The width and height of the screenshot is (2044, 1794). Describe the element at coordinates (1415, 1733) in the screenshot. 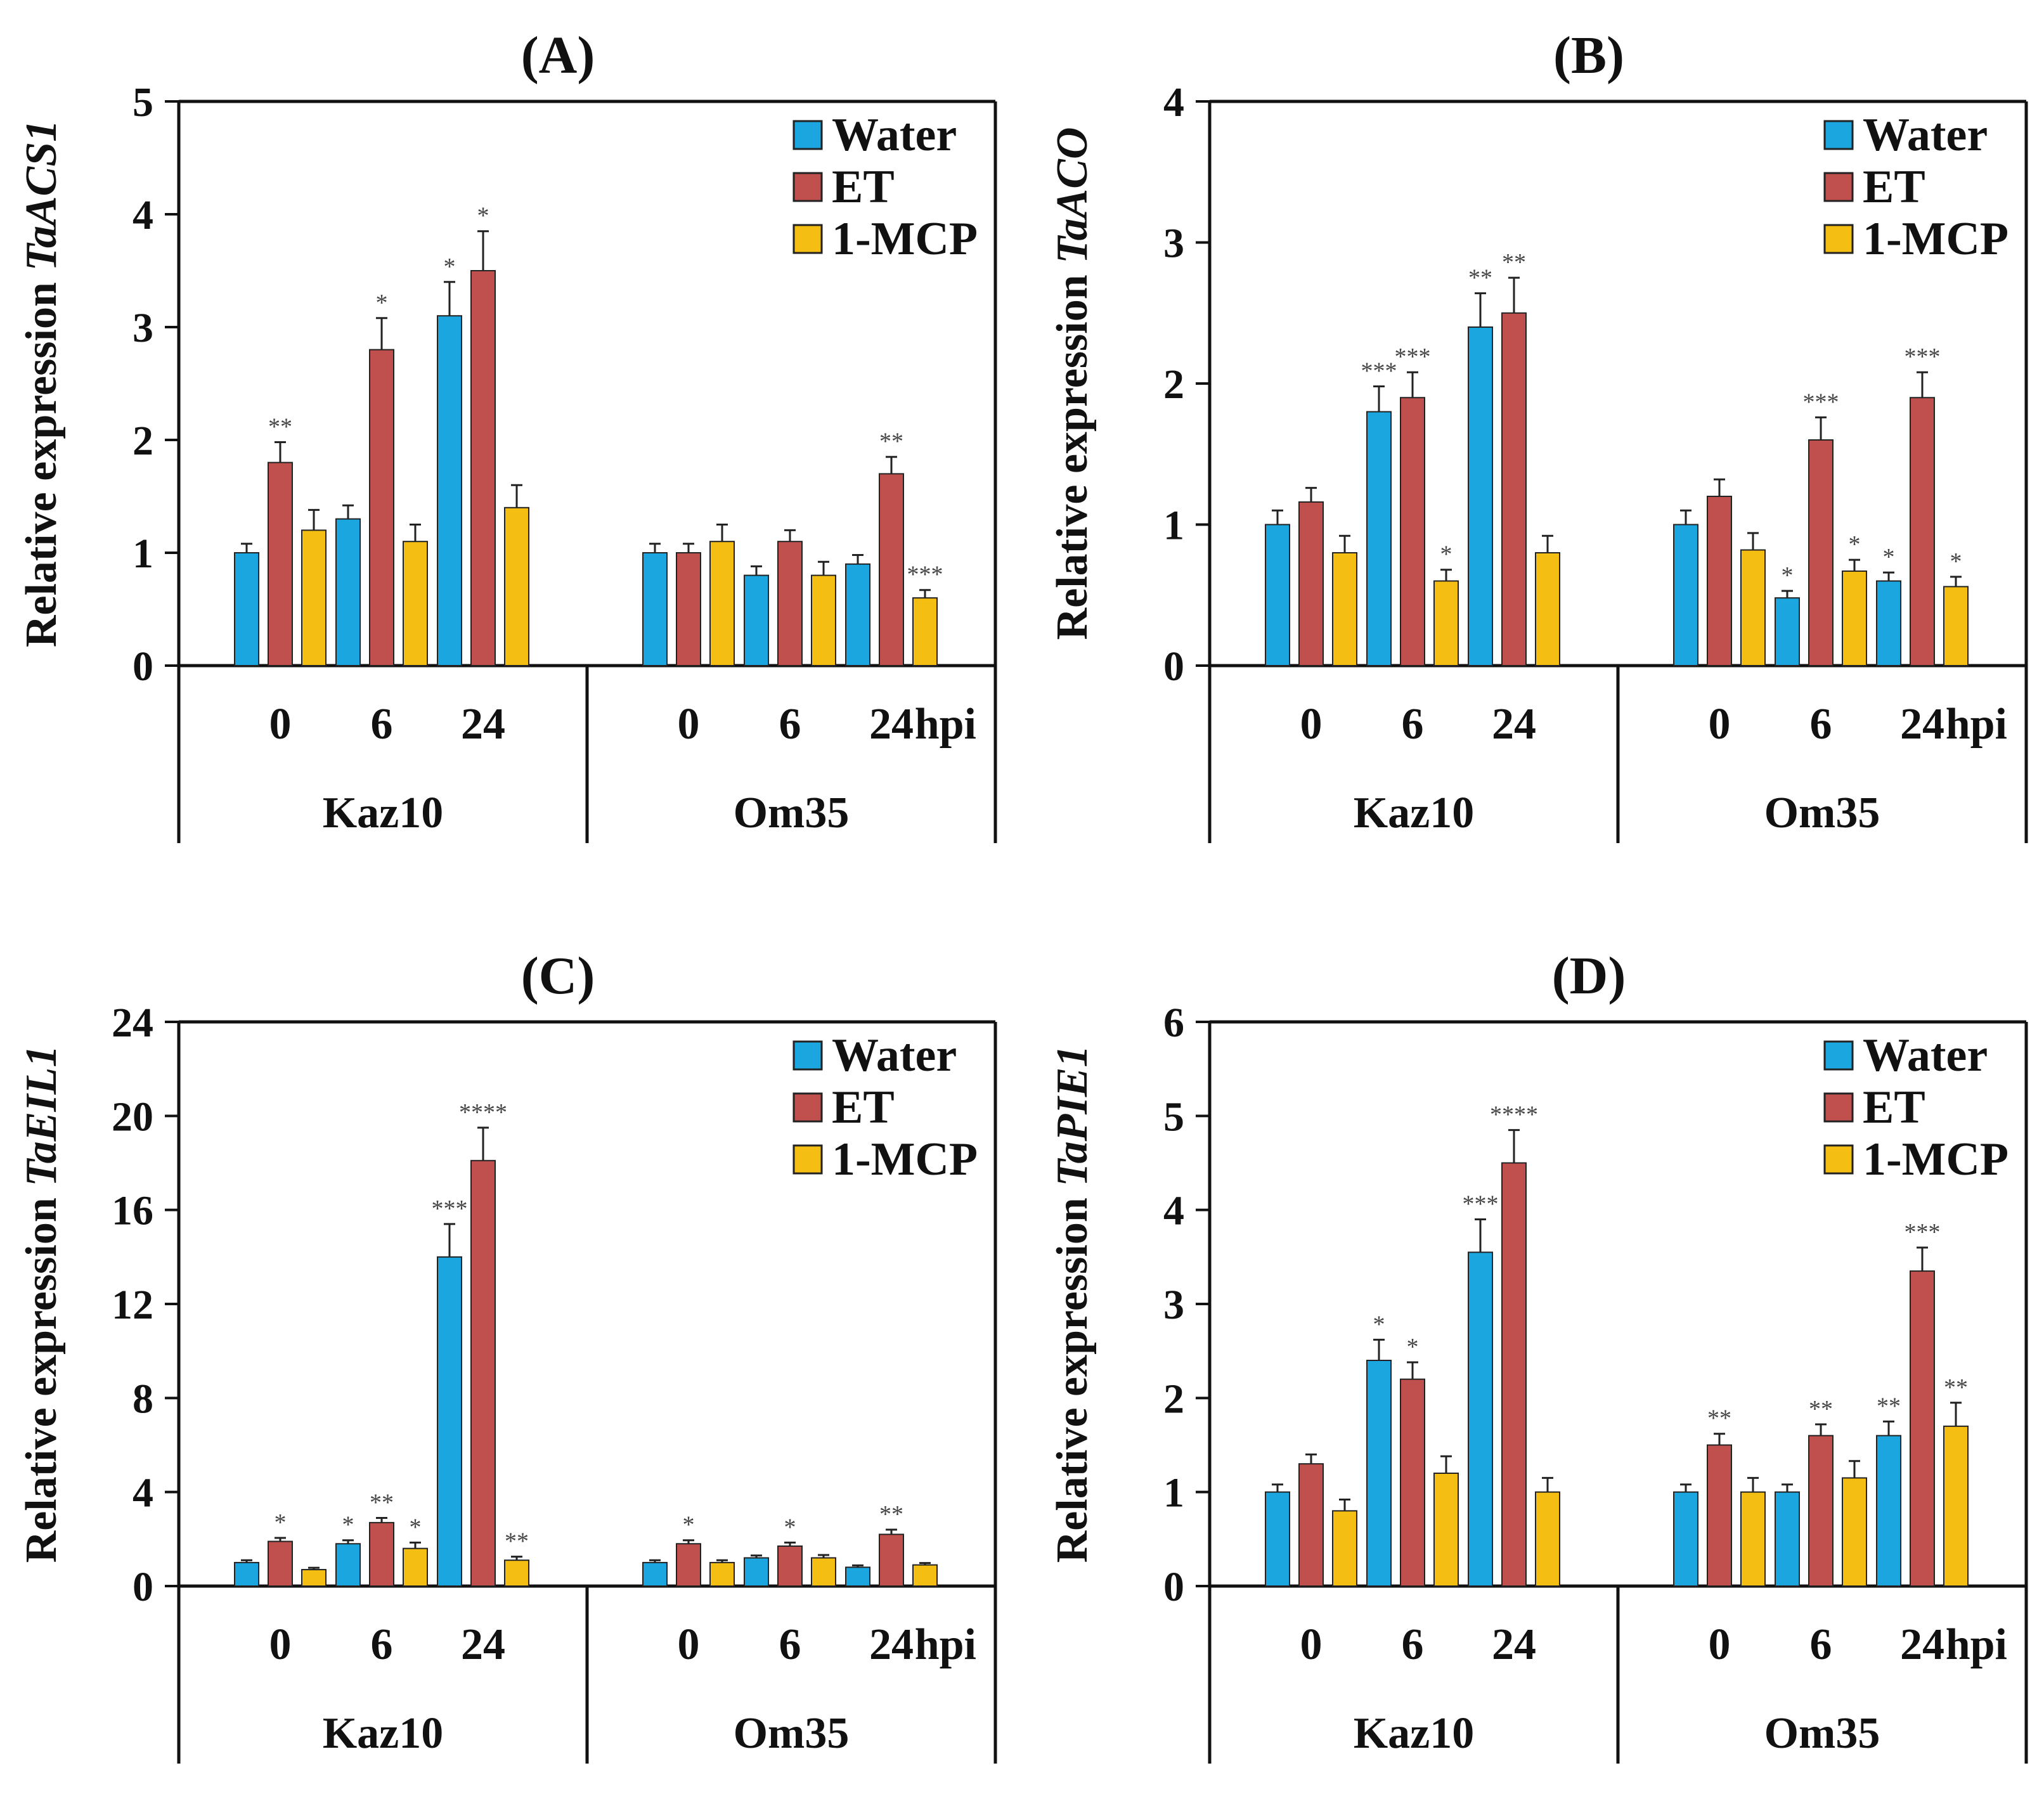

I see `group-label: Kaz10` at that location.